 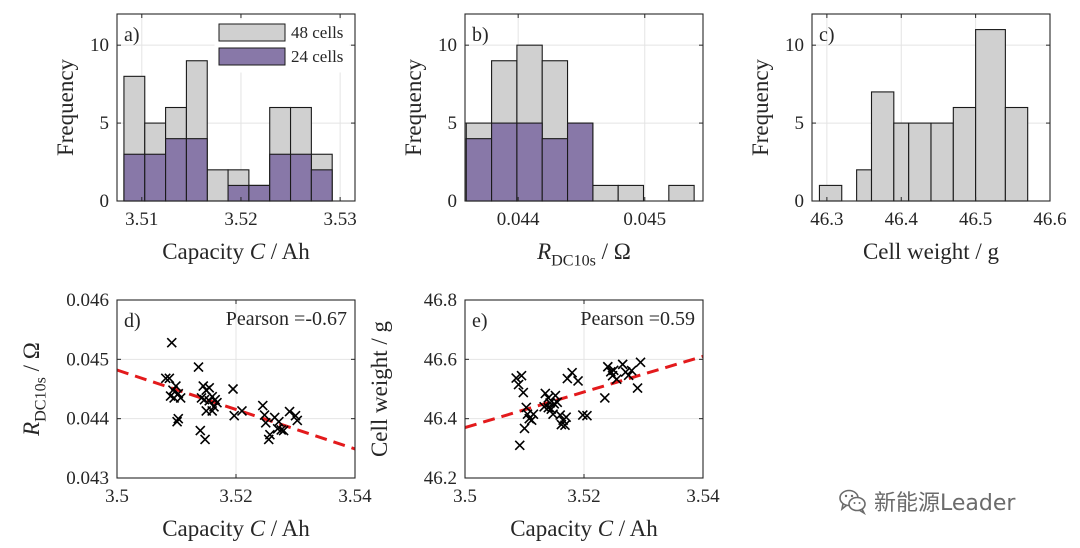 What do you see at coordinates (87, 300) in the screenshot?
I see `tick-label-y: 0.046` at bounding box center [87, 300].